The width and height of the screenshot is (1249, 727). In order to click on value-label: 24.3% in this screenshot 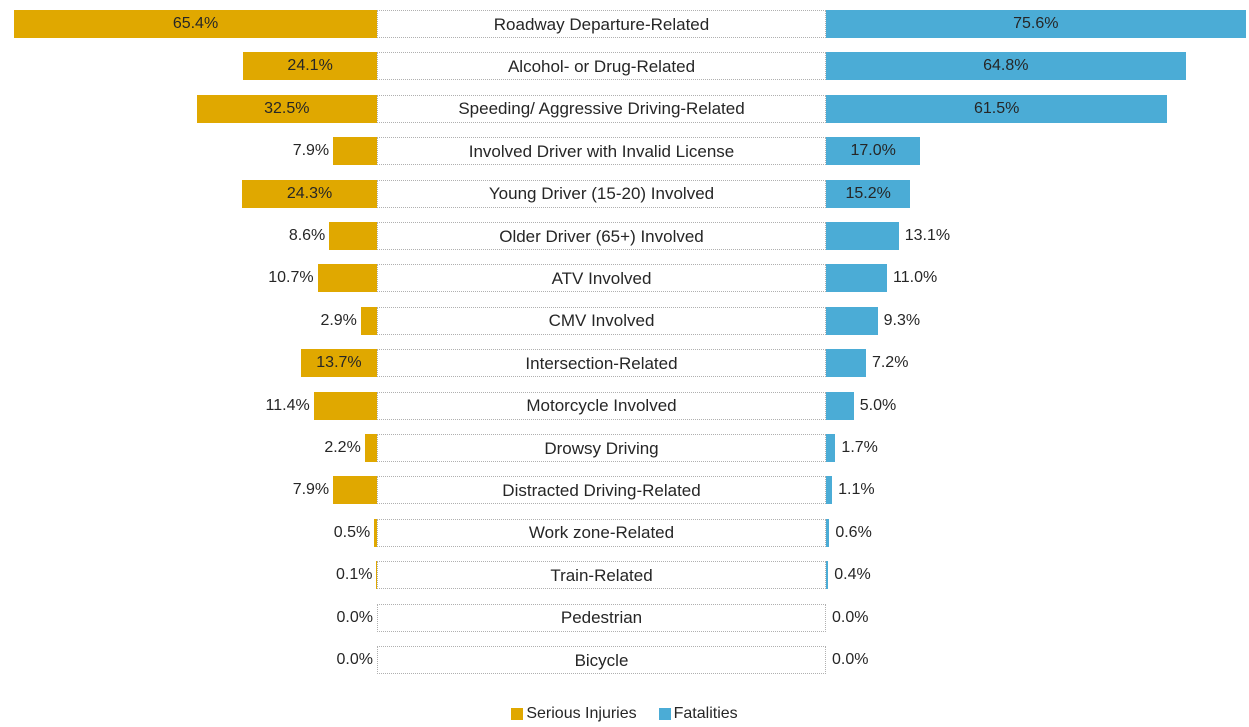, I will do `click(309, 193)`.